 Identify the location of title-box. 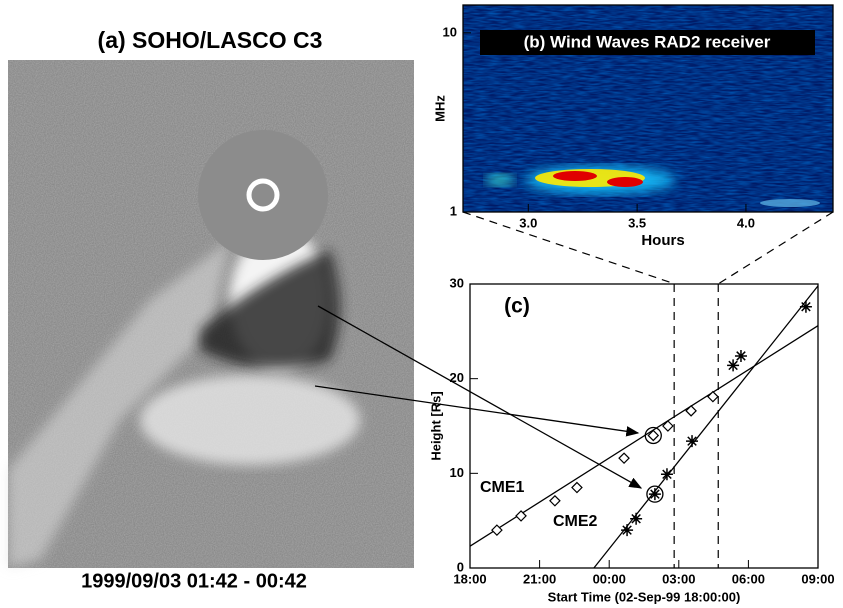
(647, 42).